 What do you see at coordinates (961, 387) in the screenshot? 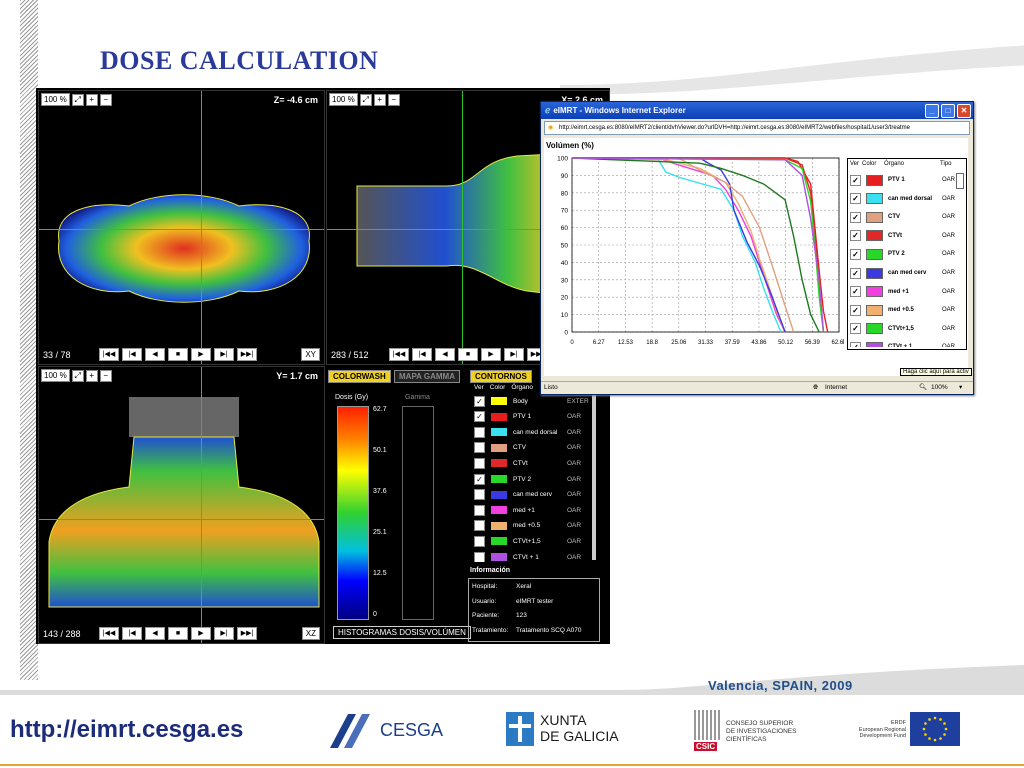
I see `zoom-dropdown-icon: ▾` at bounding box center [961, 387].